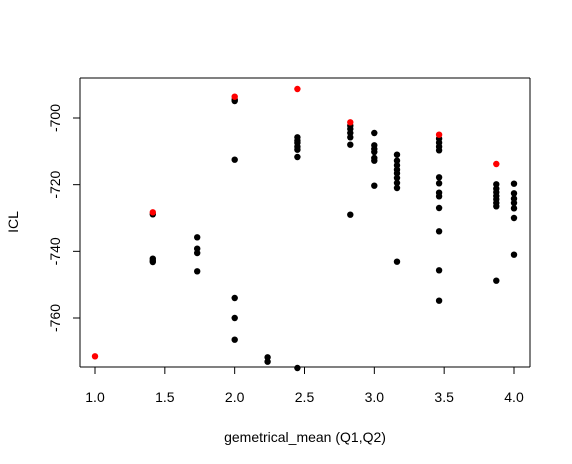 This screenshot has width=572, height=464. I want to click on x-axis-ticks: 1.0 1.5 2.0 2.5 3.0 3.5 4.0, so click(304, 386).